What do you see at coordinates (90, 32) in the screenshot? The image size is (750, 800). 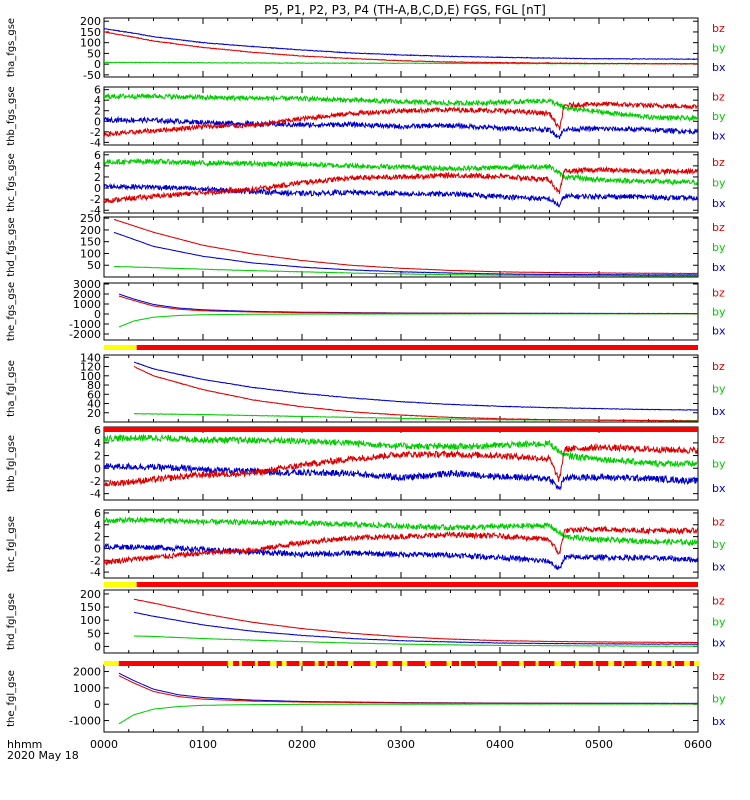 I see `y-tick-label: 150` at bounding box center [90, 32].